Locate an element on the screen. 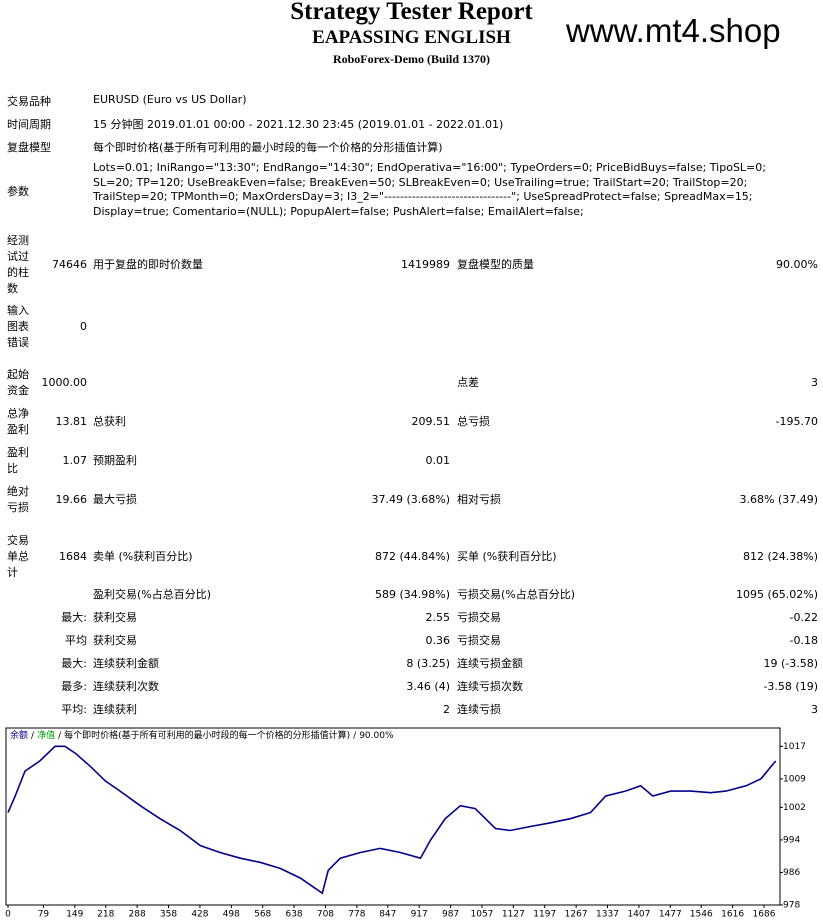 The width and height of the screenshot is (823, 923). stat-value: -0.18 is located at coordinates (709, 641).